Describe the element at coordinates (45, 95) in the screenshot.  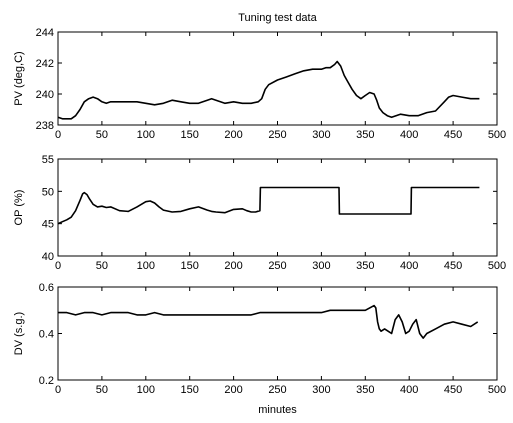
I see `subplot-pv-ytick-label: 240` at that location.